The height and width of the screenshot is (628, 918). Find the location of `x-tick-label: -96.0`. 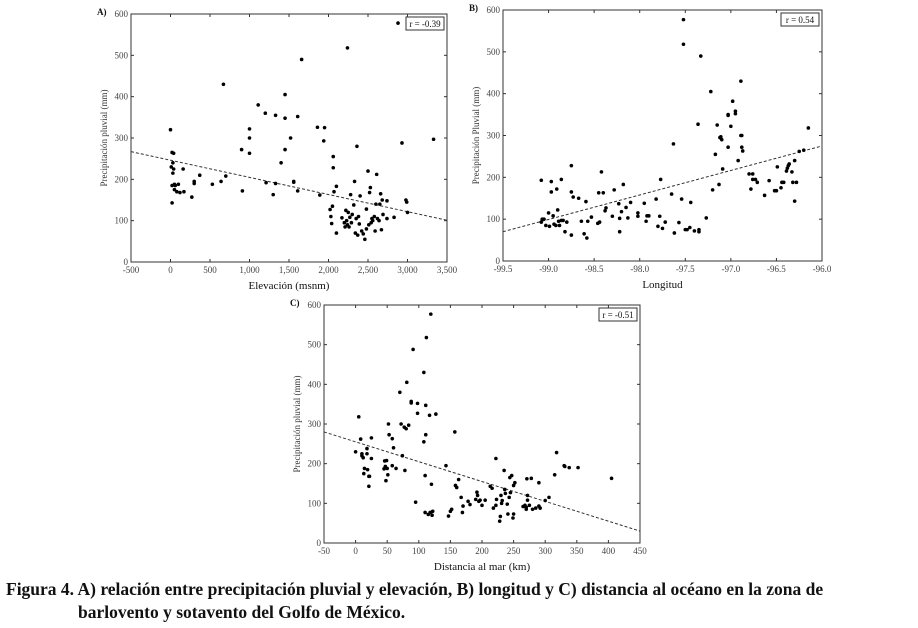

x-tick-label: -96.0 is located at coordinates (822, 269).